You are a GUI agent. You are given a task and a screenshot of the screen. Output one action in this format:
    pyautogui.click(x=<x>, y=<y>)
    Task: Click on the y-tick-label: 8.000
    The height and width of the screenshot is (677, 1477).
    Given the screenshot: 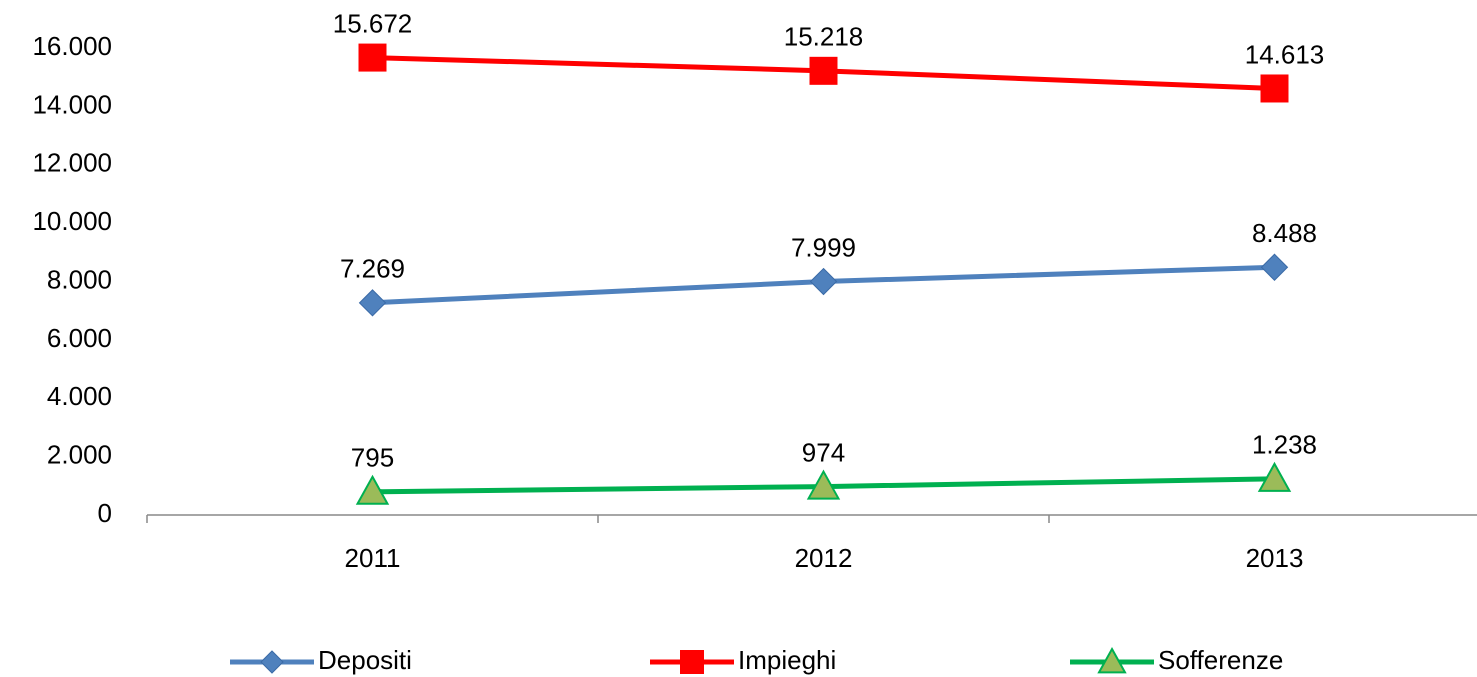 What is the action you would take?
    pyautogui.click(x=79, y=279)
    